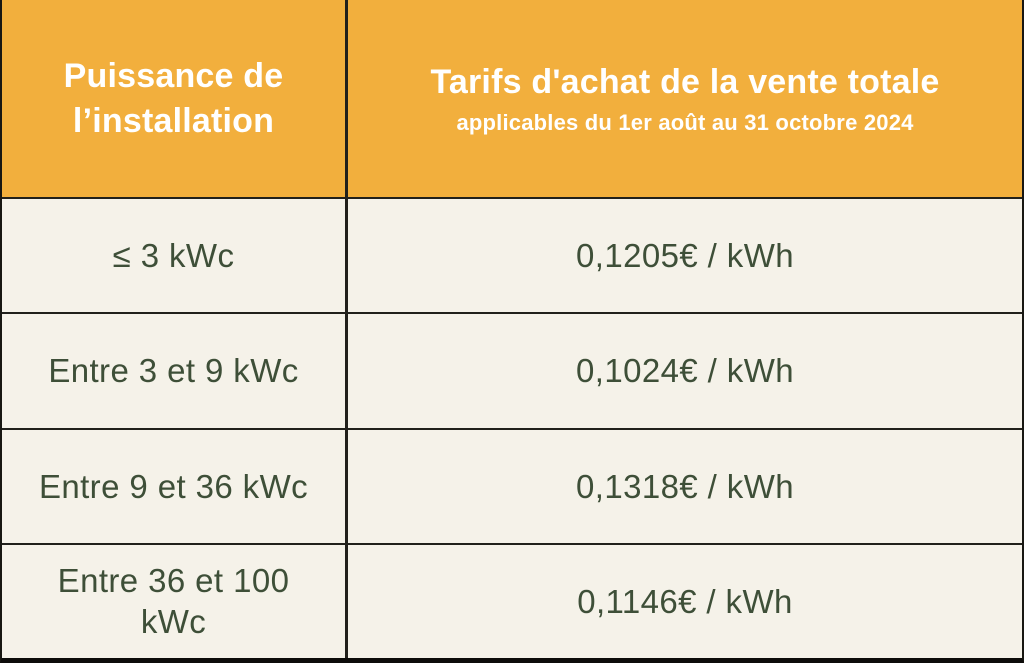  What do you see at coordinates (685, 486) in the screenshot?
I see `tariff-cell: 0,1318€ / kWh` at bounding box center [685, 486].